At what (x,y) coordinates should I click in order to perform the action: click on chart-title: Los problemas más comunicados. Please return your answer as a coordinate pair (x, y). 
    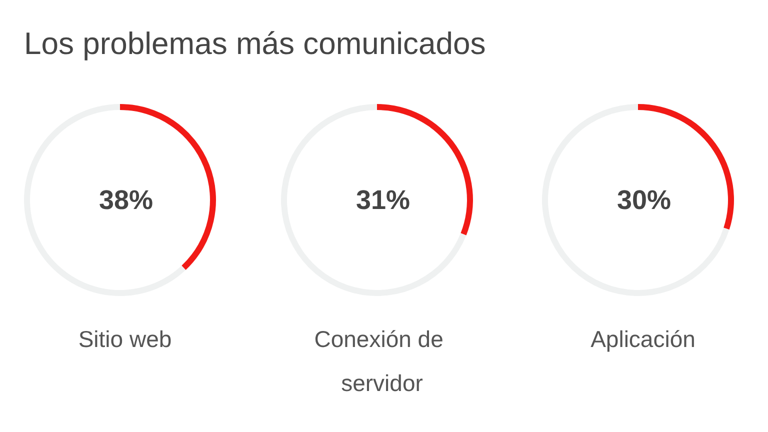
    Looking at the image, I should click on (255, 44).